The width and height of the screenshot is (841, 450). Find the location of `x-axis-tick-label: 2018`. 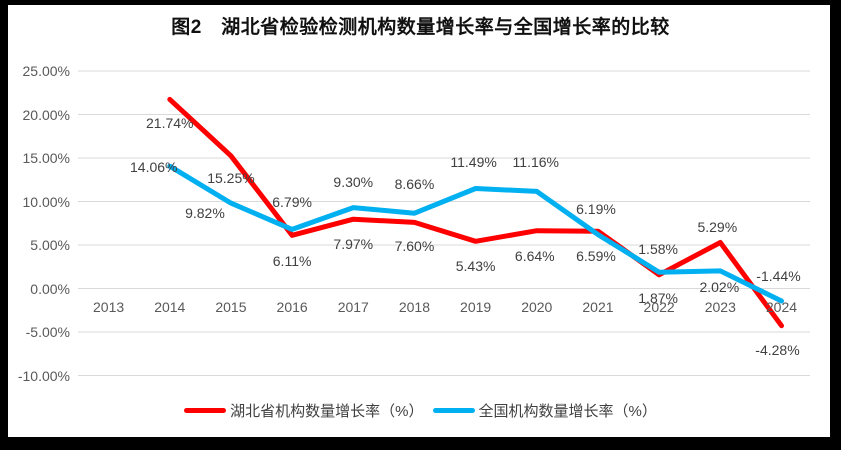

x-axis-tick-label: 2018 is located at coordinates (414, 307).